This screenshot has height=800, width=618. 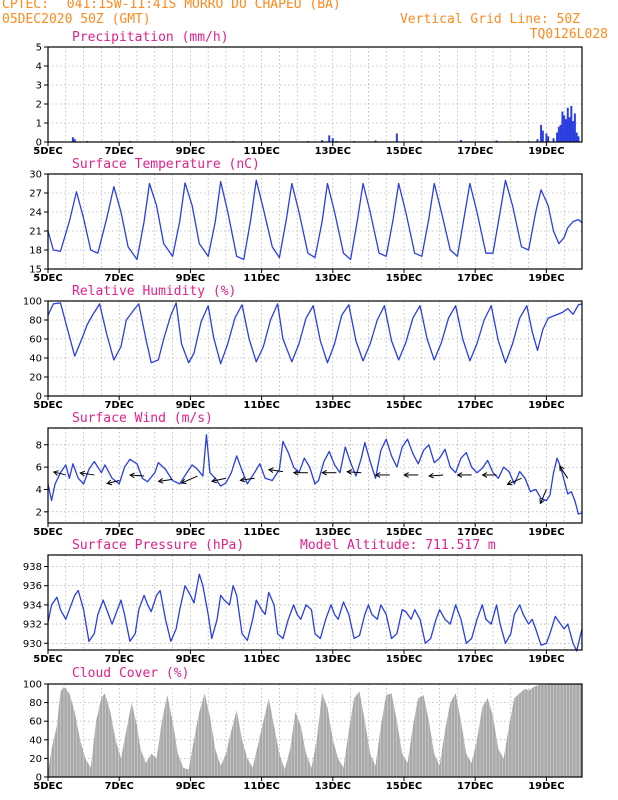 I want to click on panel-title: Relative Humidity (%), so click(x=154, y=291).